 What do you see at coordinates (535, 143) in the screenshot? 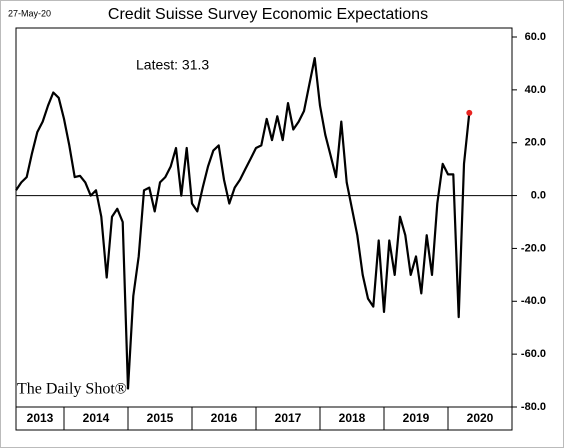
I see `y-tick-label: 20.0` at bounding box center [535, 143].